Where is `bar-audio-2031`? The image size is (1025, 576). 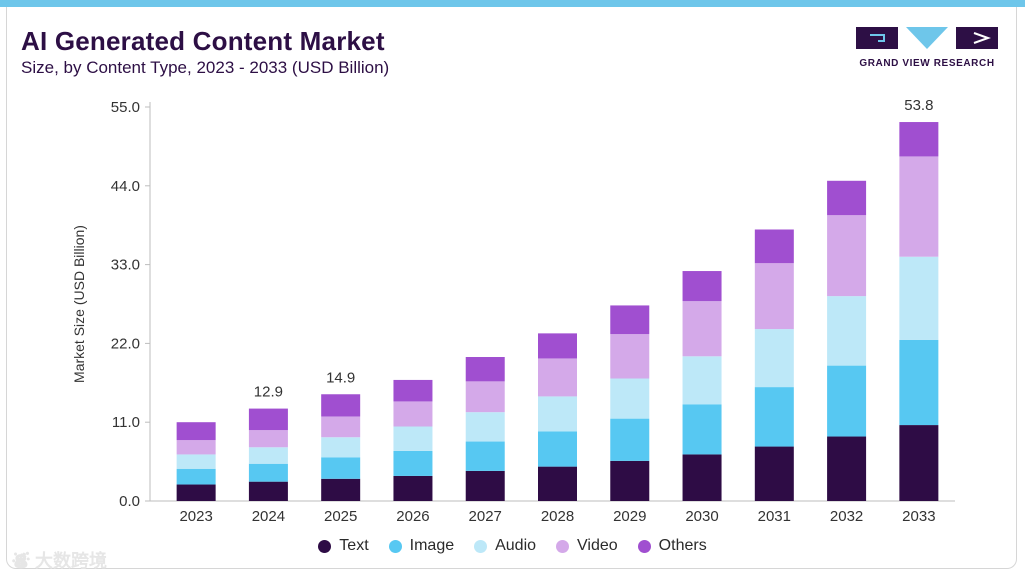 bar-audio-2031 is located at coordinates (774, 358).